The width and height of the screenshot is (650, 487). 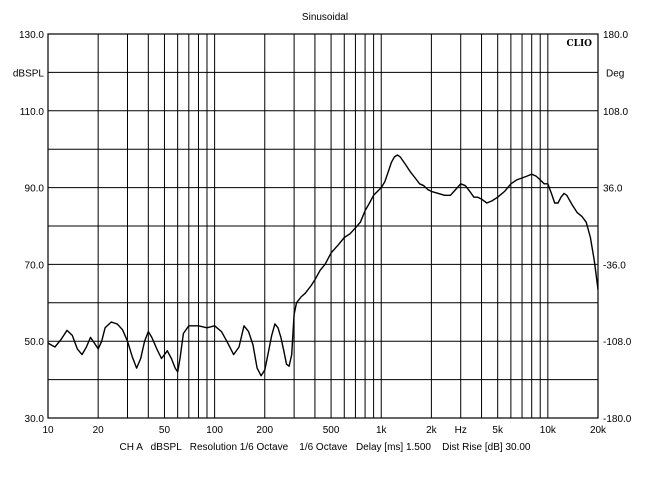 What do you see at coordinates (615, 35) in the screenshot?
I see `y2-tick-label: 180.0` at bounding box center [615, 35].